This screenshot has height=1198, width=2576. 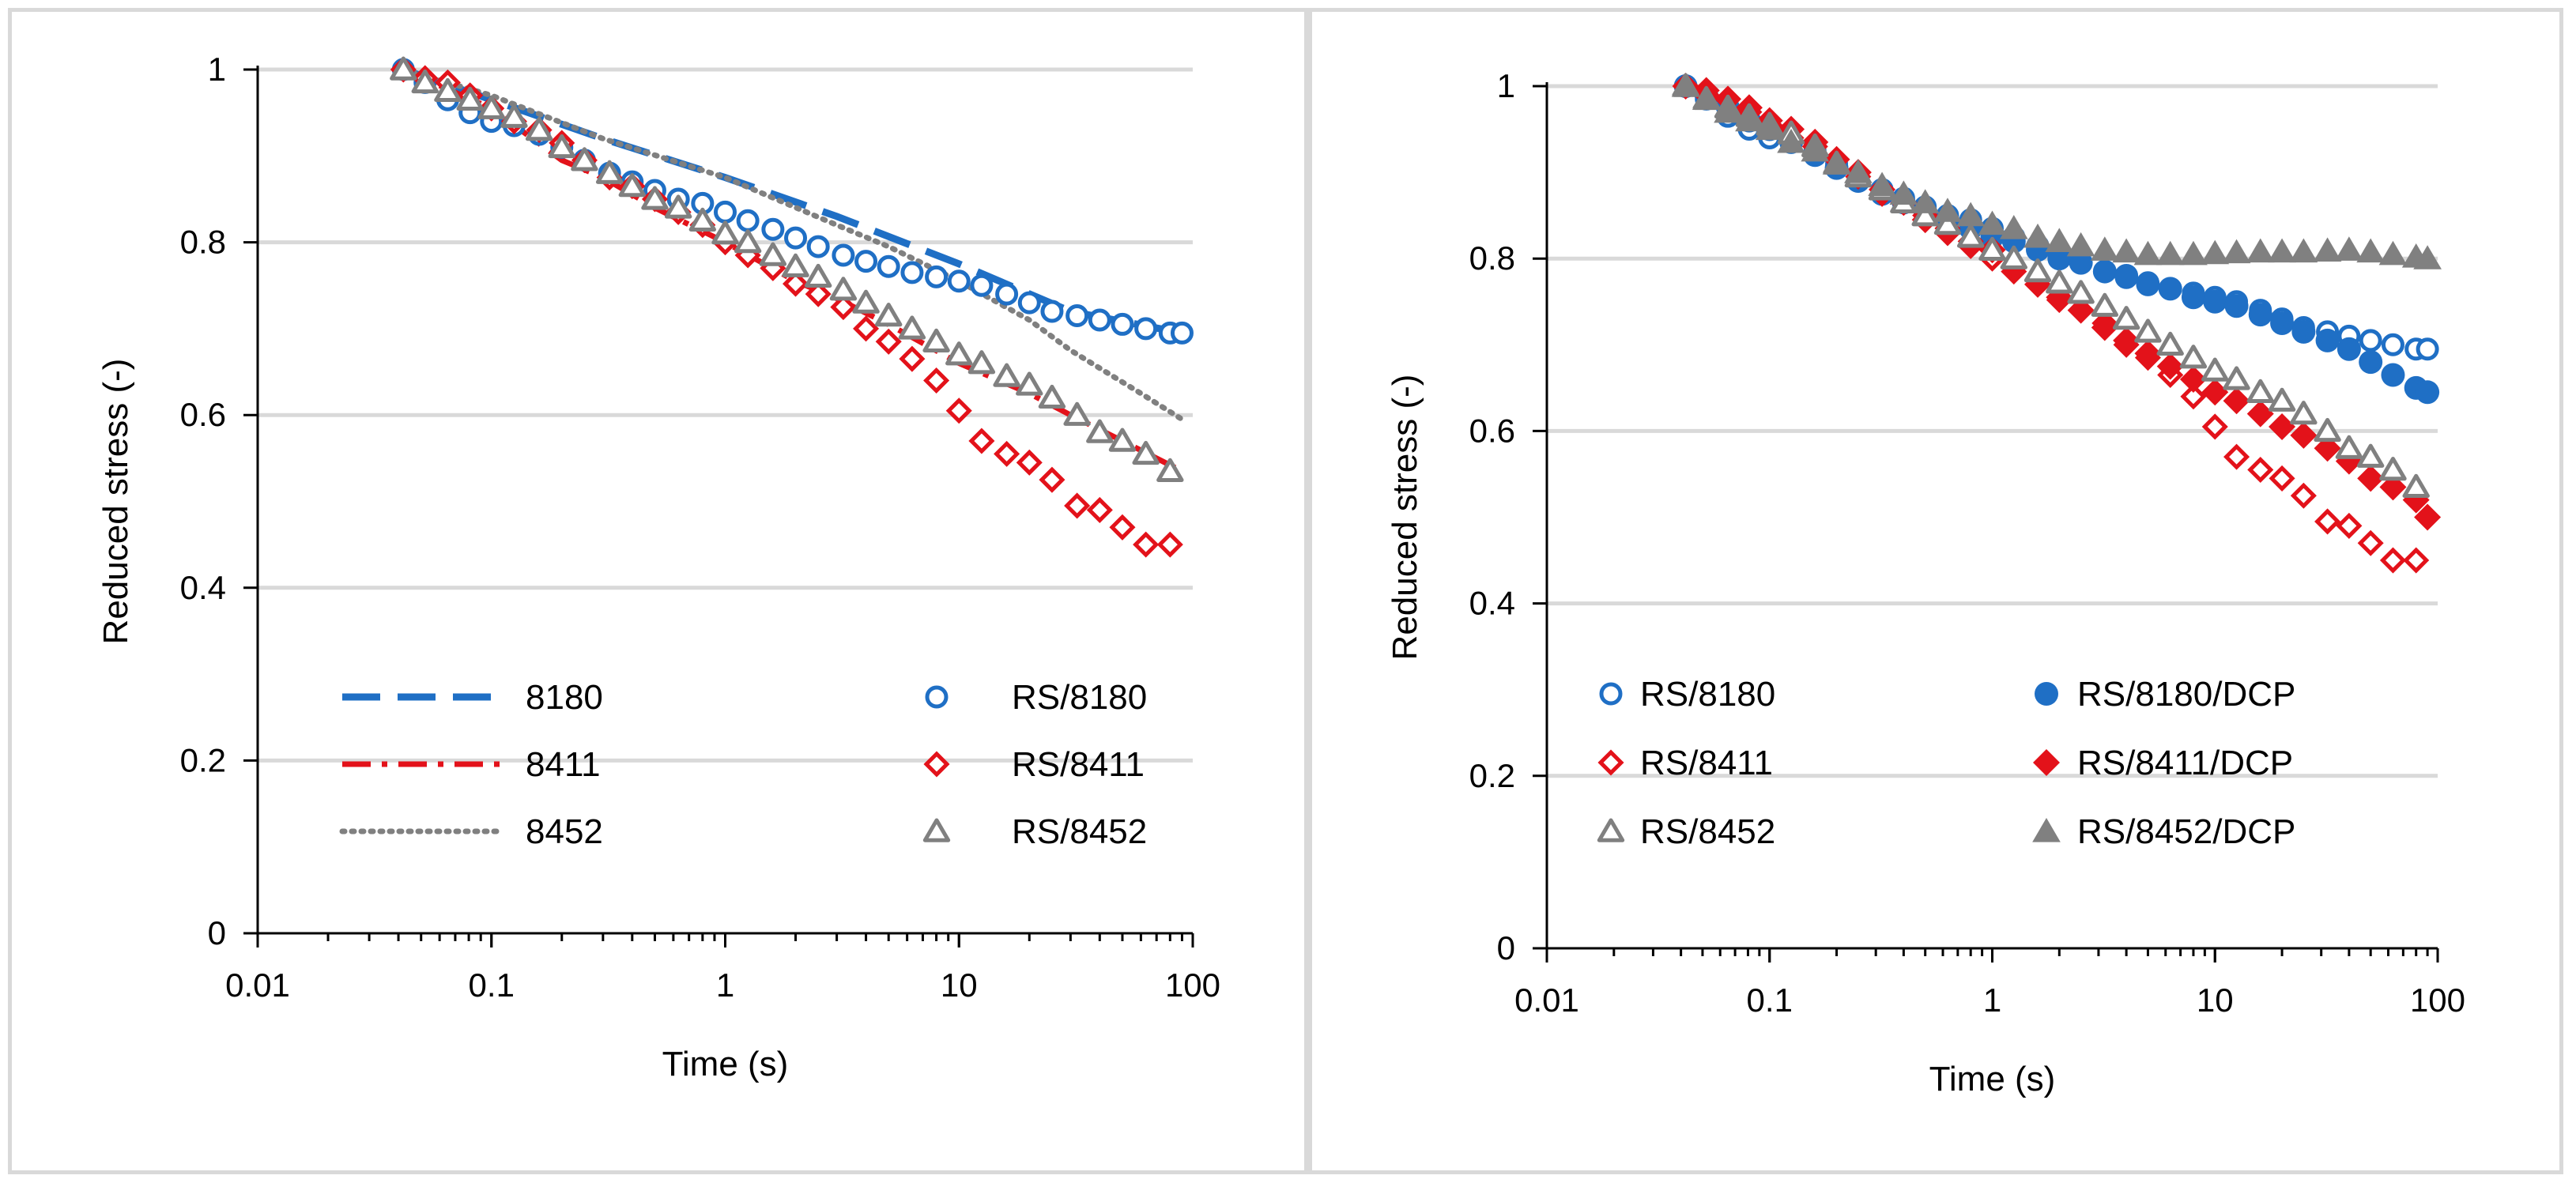 What do you see at coordinates (1492, 258) in the screenshot?
I see `y-tick-label: 0.8` at bounding box center [1492, 258].